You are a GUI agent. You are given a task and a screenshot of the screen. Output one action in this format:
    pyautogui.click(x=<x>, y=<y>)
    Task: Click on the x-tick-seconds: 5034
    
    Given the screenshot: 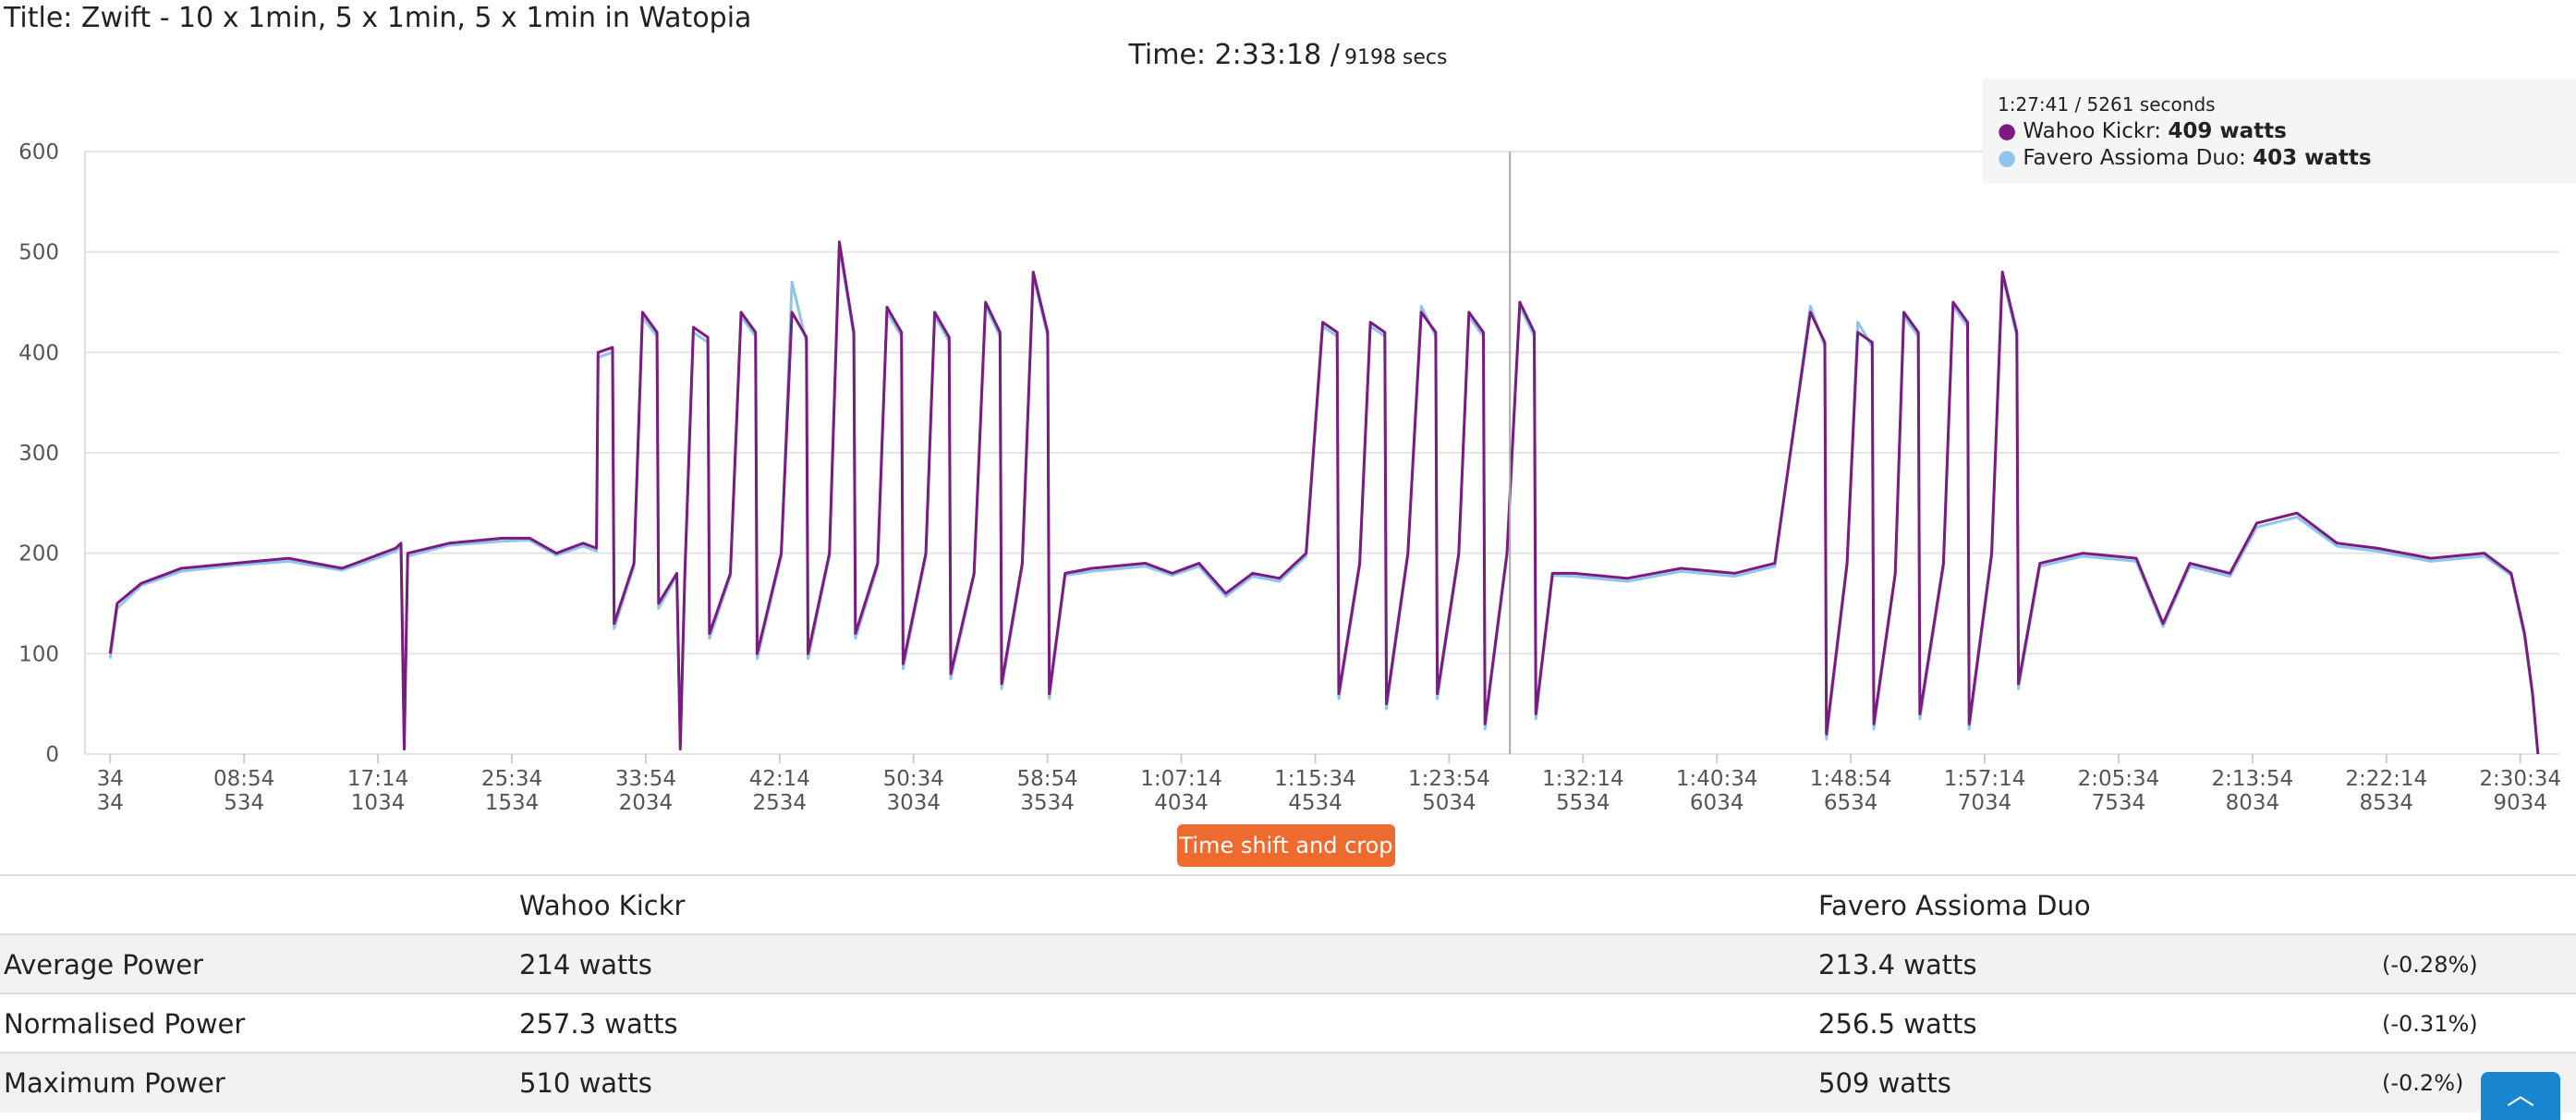 What is the action you would take?
    pyautogui.click(x=1449, y=803)
    